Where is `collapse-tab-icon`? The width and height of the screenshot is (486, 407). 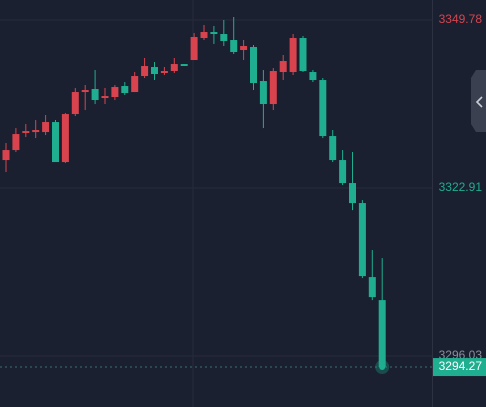 collapse-tab-icon is located at coordinates (479, 102).